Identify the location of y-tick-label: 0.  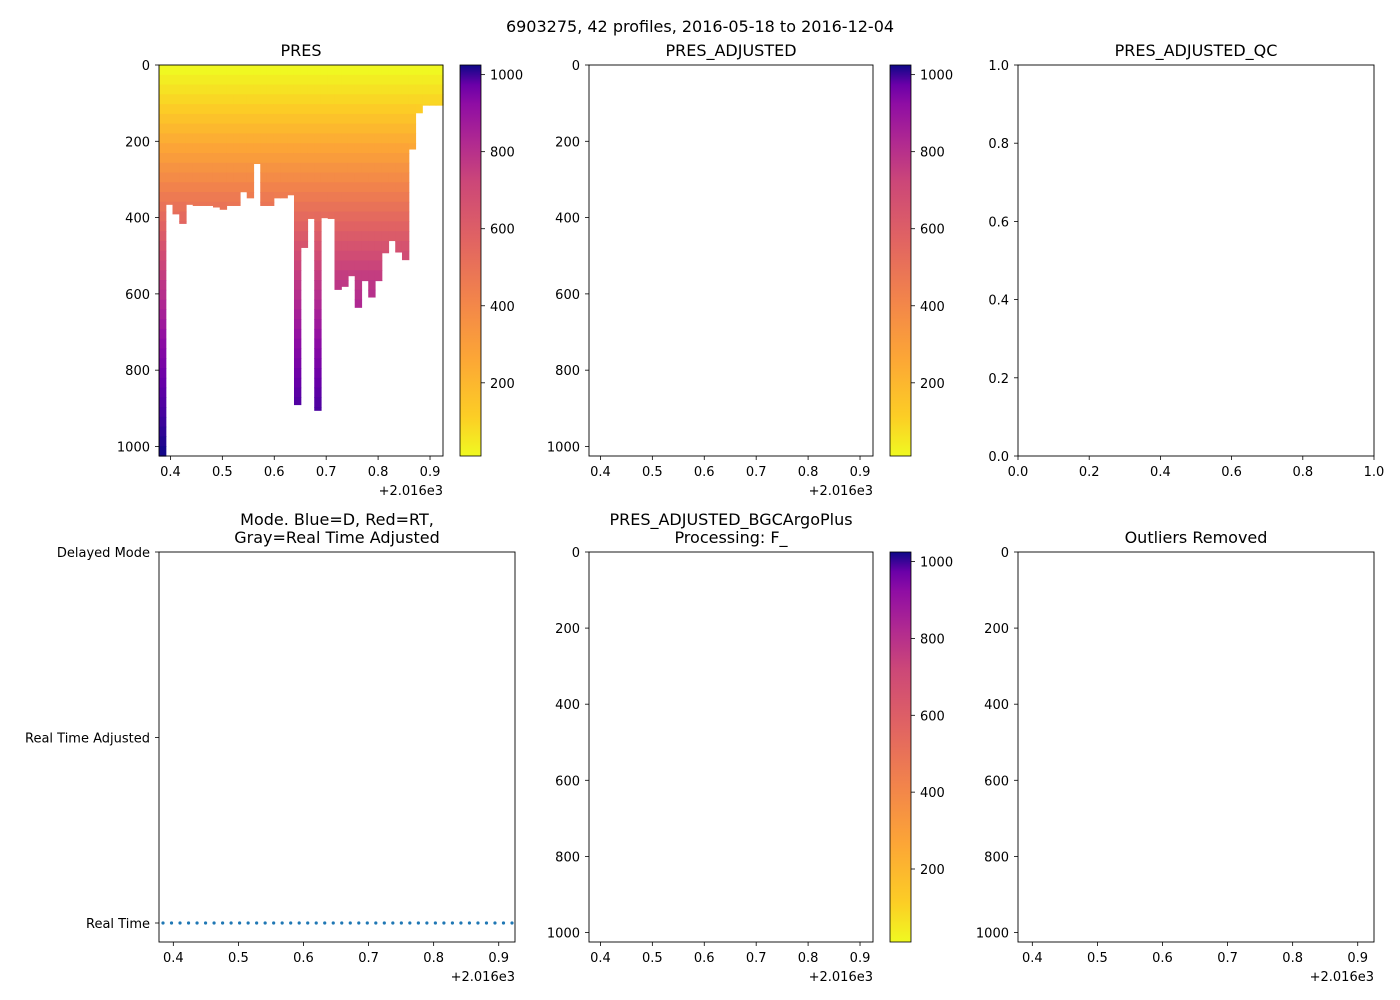
(1005, 553).